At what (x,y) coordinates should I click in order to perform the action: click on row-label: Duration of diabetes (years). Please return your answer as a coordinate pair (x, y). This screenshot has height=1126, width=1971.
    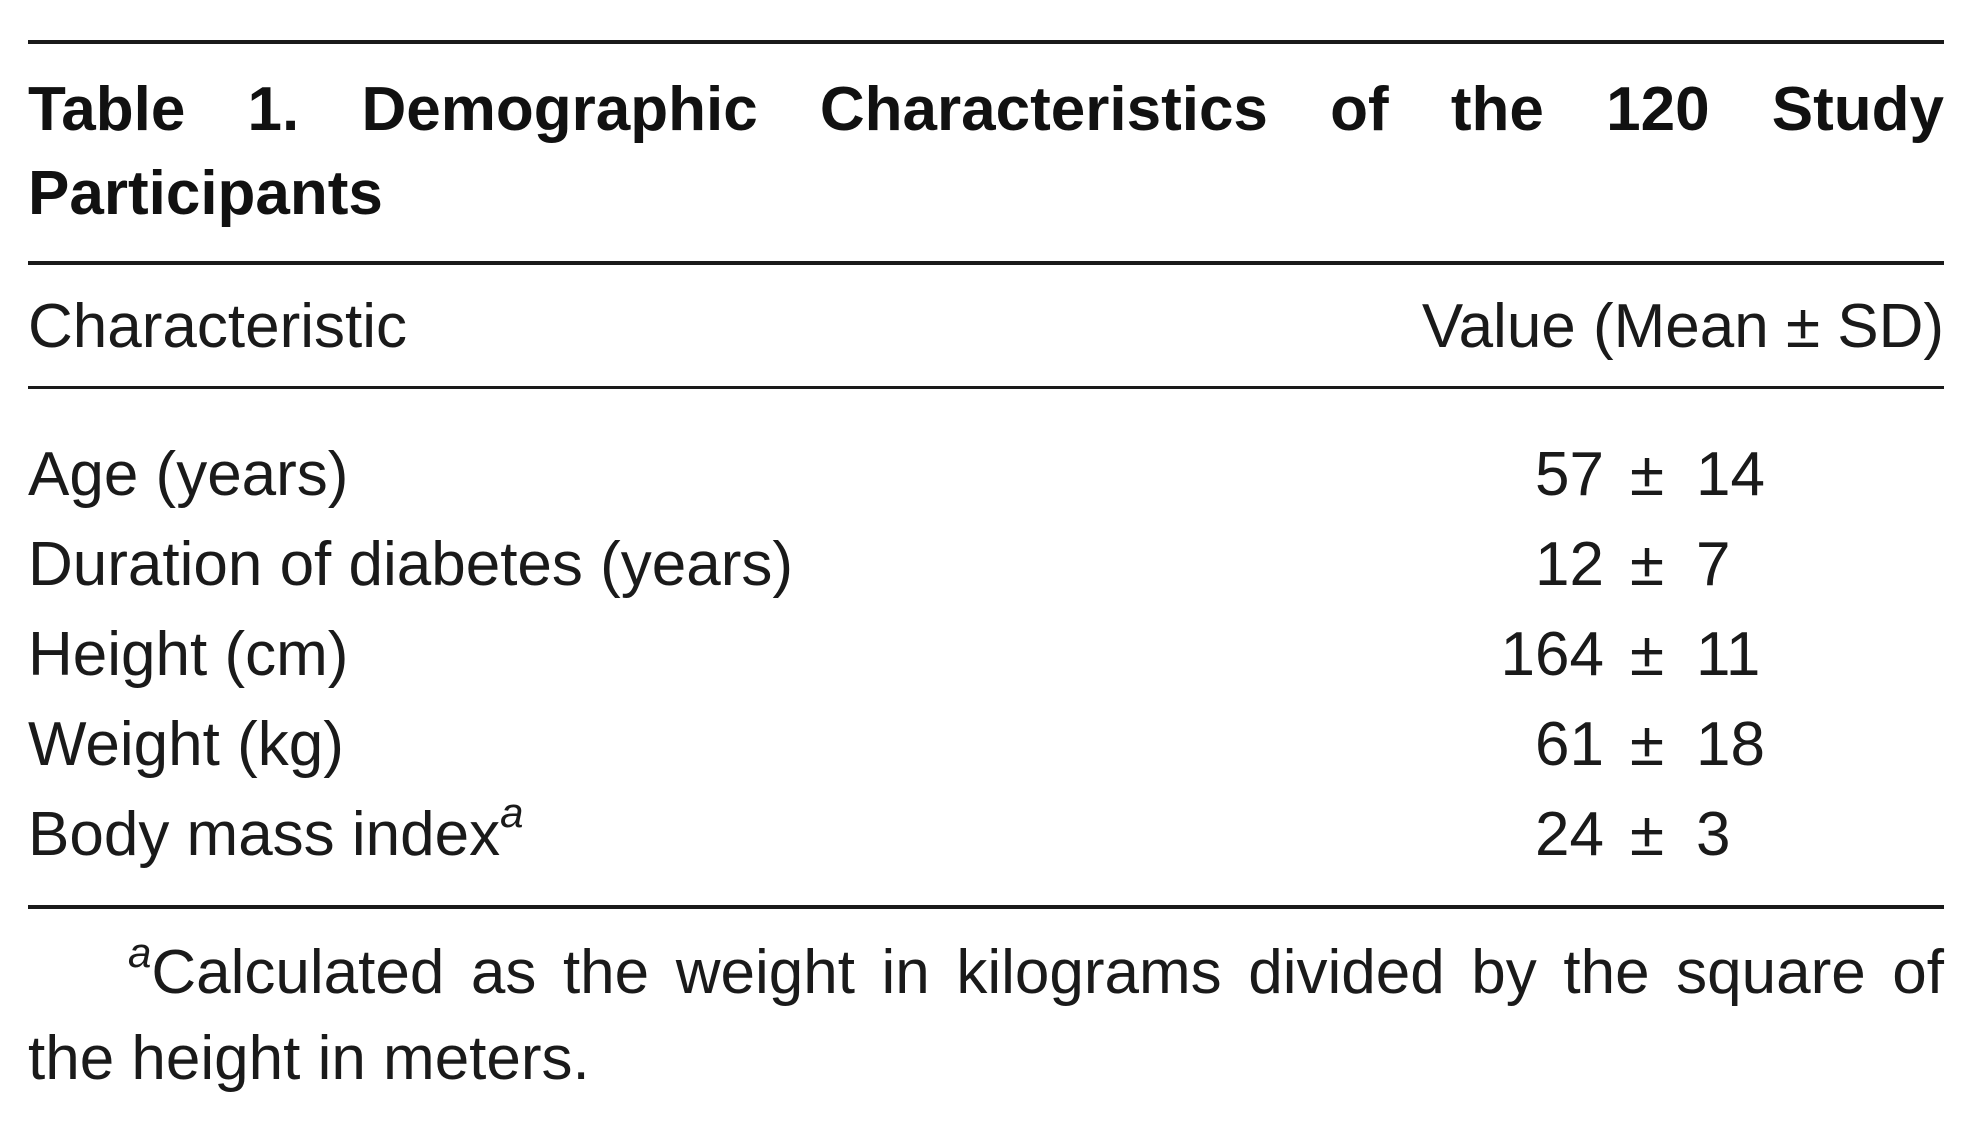
    Looking at the image, I should click on (411, 564).